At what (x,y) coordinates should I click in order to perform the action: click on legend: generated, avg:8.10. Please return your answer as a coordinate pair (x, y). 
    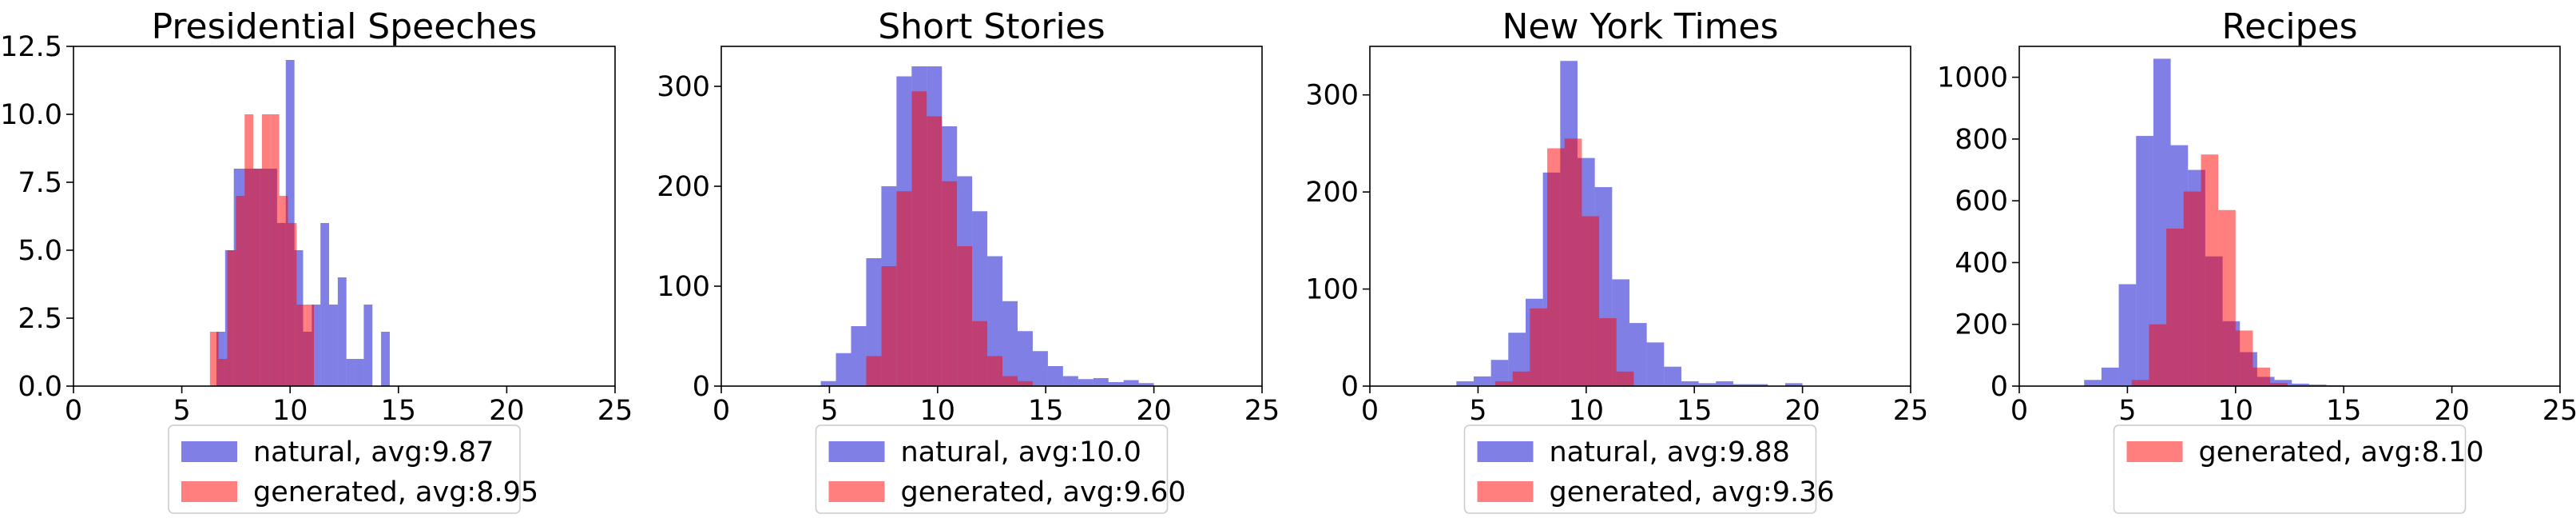
    Looking at the image, I should click on (2298, 469).